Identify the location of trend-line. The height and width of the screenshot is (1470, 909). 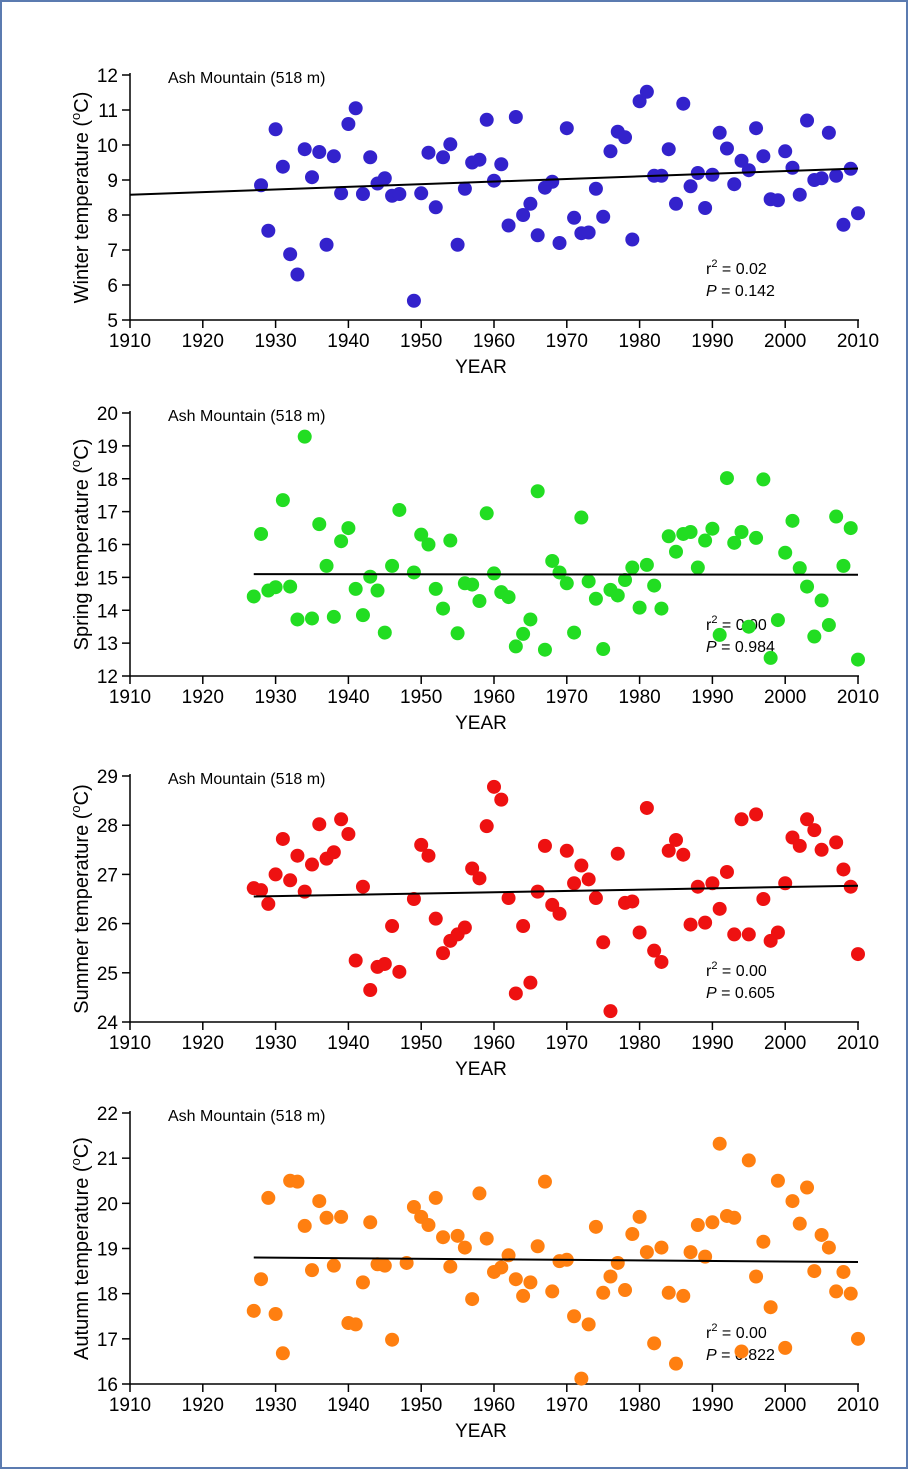
(556, 891).